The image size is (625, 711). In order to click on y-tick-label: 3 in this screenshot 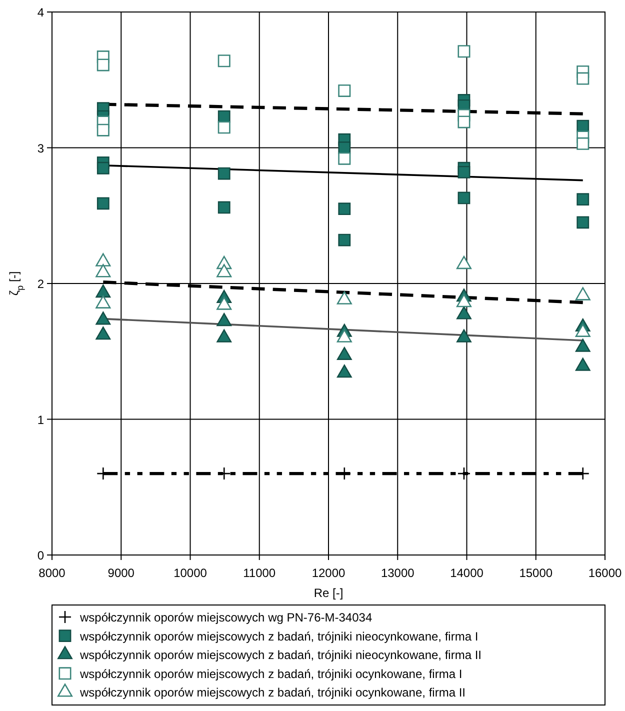, I will do `click(40, 148)`.